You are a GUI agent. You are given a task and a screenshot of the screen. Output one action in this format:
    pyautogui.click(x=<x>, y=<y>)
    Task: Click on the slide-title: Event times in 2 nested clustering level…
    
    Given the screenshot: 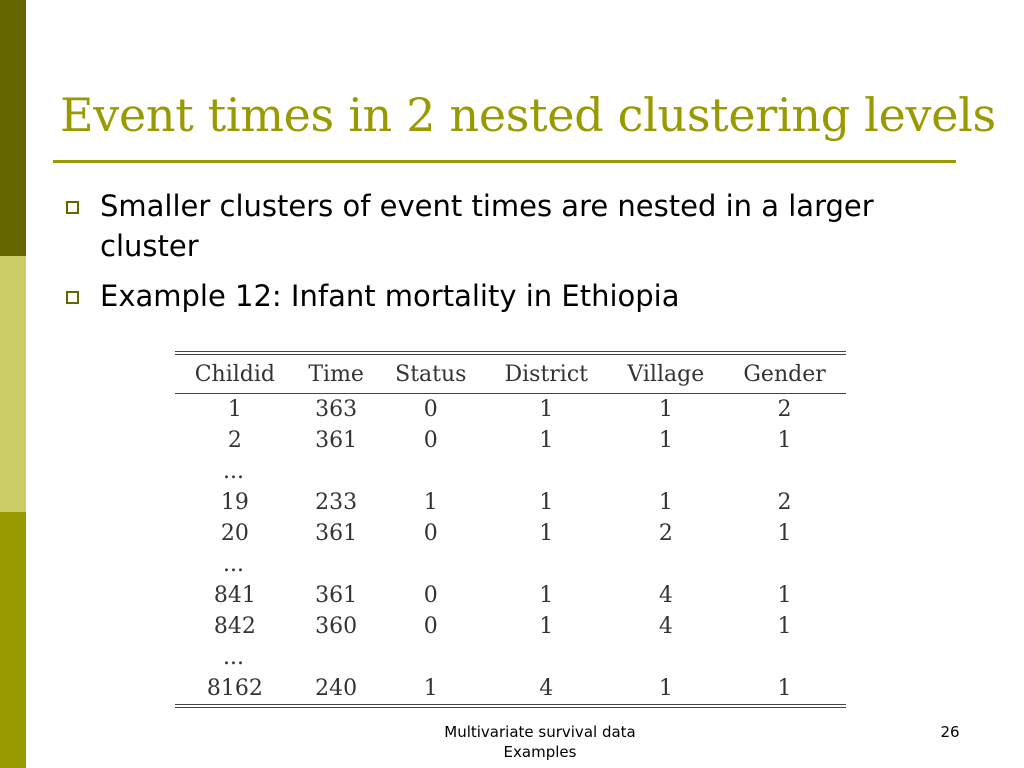 What is the action you would take?
    pyautogui.click(x=528, y=115)
    